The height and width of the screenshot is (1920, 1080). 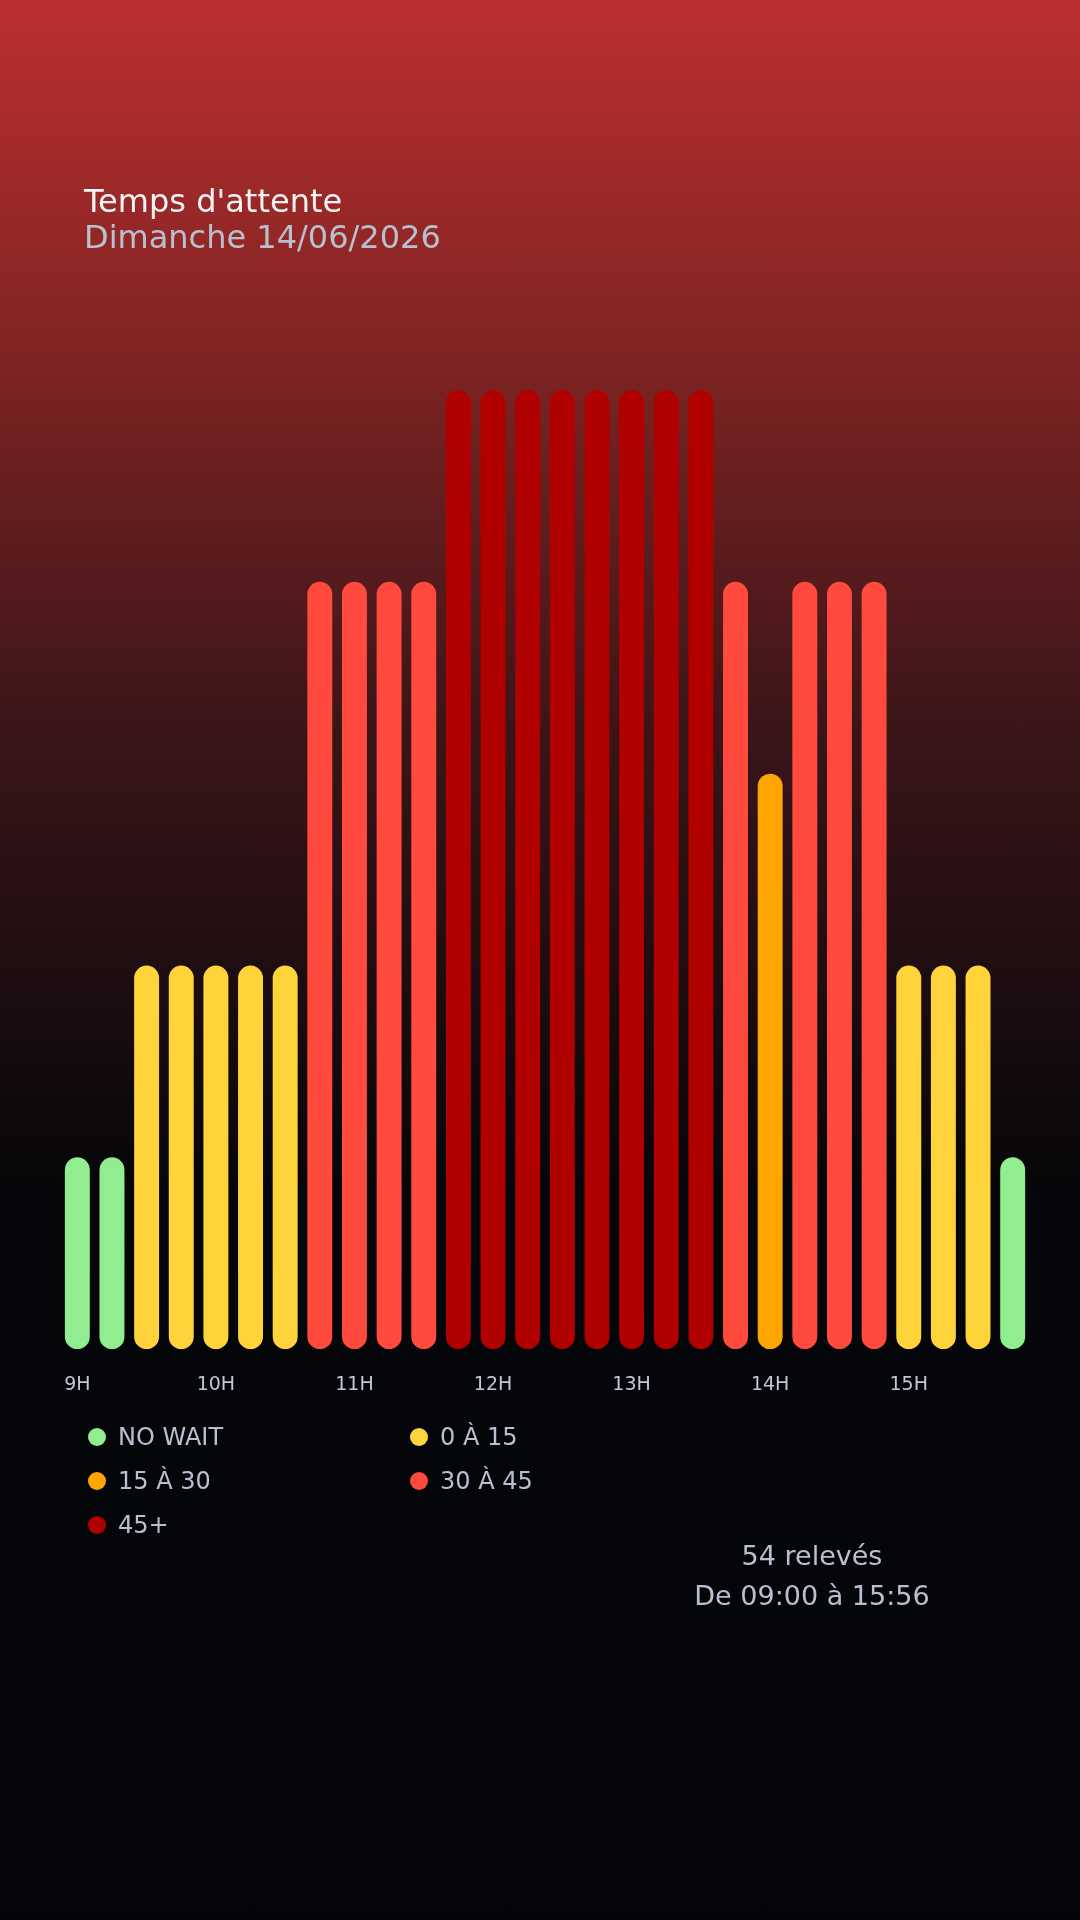 I want to click on x-tick-label: 9H, so click(x=77, y=1382).